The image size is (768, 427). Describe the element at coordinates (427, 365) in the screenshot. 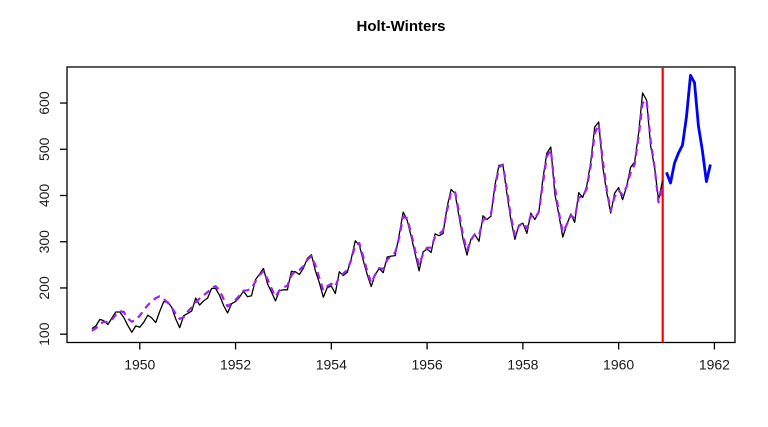

I see `x-tick-label: 1956` at that location.